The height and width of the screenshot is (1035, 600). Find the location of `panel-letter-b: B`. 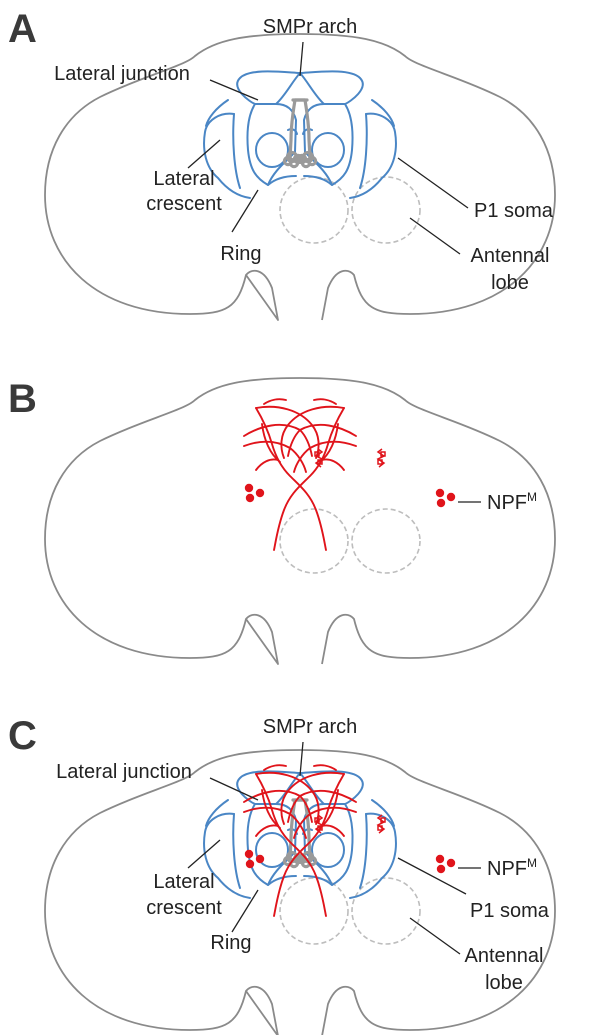

panel-letter-b: B is located at coordinates (22, 399).